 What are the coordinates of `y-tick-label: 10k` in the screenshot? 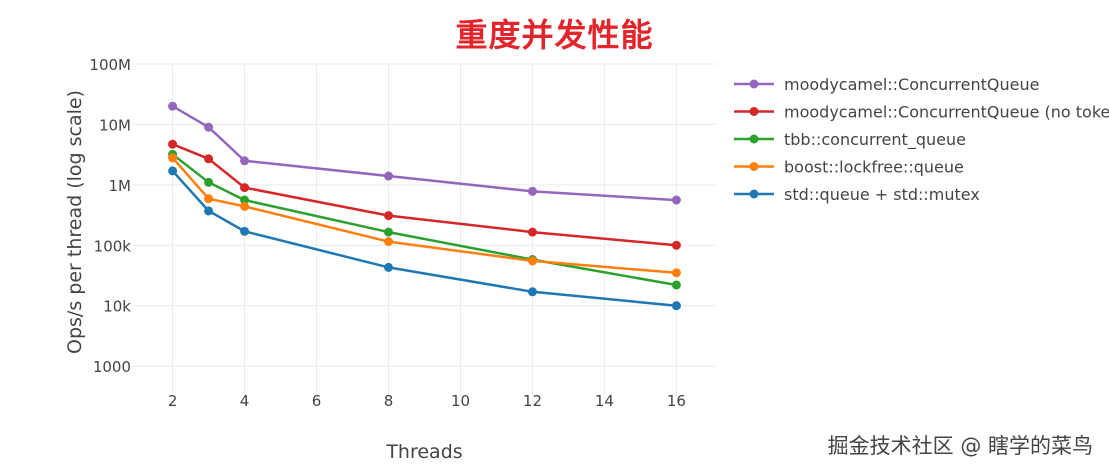 It's located at (117, 307).